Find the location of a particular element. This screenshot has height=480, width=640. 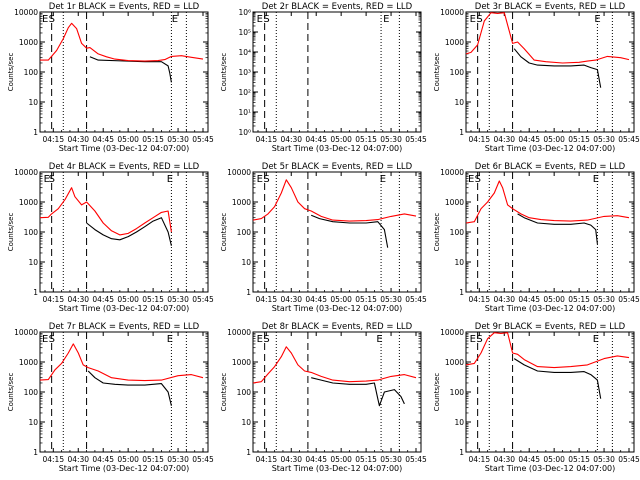

chart-title: Det 5r BLACK = Events, RED = LLD is located at coordinates (337, 167).